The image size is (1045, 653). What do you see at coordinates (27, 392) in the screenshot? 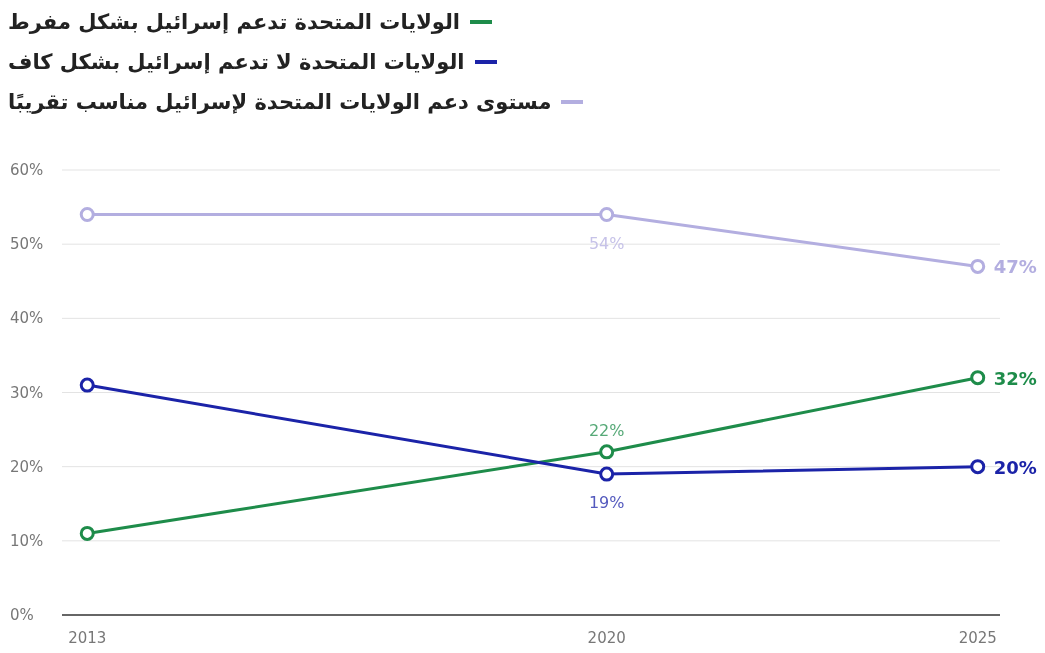
I see `y-tick-label: 30%` at bounding box center [27, 392].